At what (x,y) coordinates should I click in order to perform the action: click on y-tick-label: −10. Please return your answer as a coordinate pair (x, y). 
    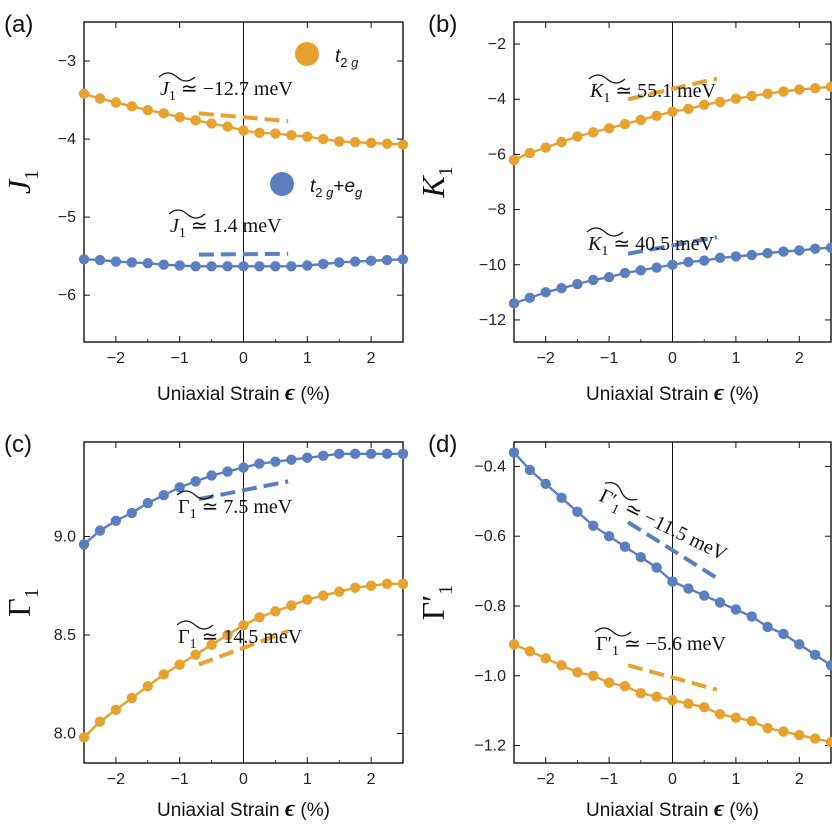
    Looking at the image, I should click on (492, 265).